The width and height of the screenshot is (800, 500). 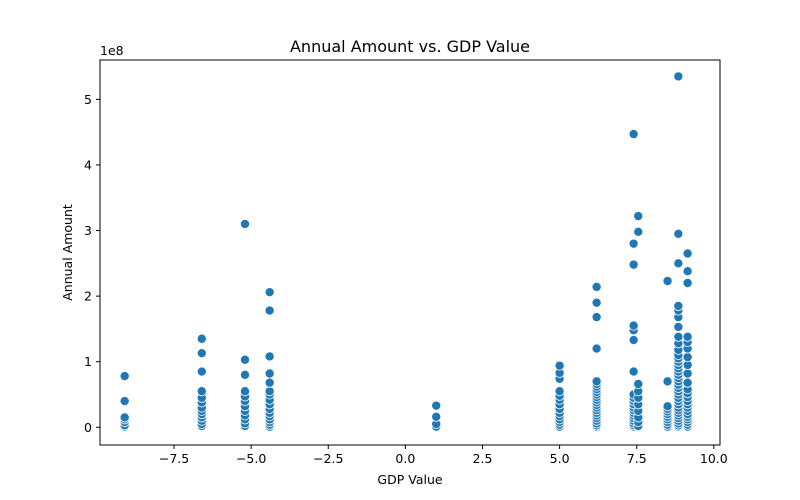 I want to click on x-axis: −7.5 −5.0 −2.5 0.0 2.5 5.0 7.5 10.0, so click(x=443, y=455).